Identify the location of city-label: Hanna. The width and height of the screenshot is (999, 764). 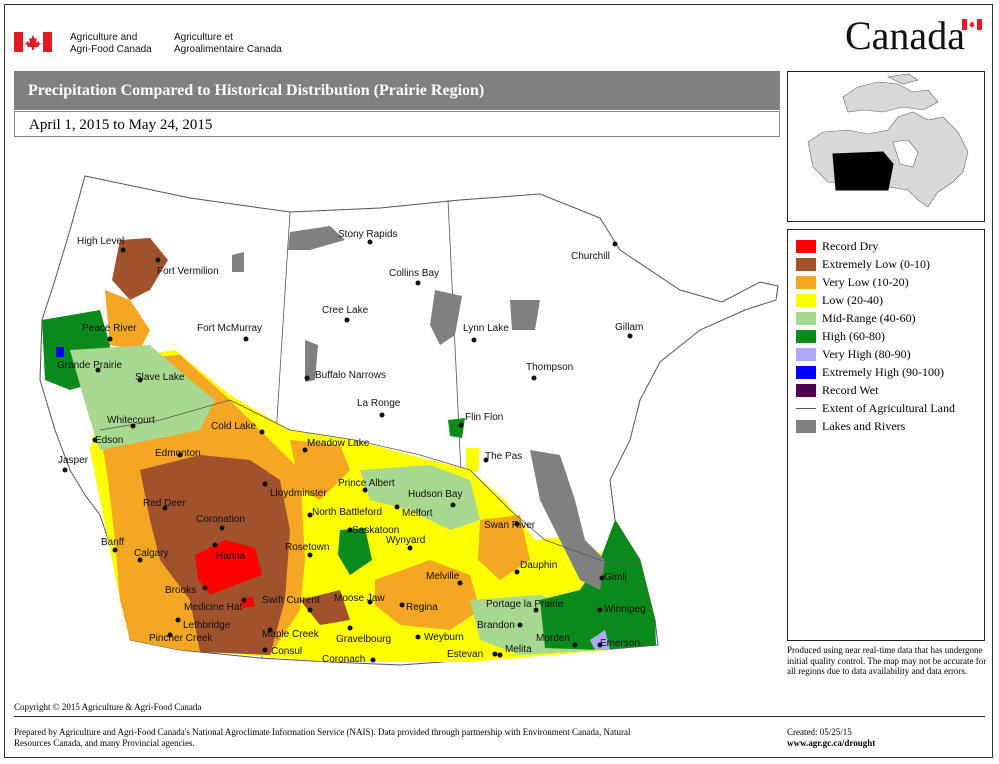
(231, 556).